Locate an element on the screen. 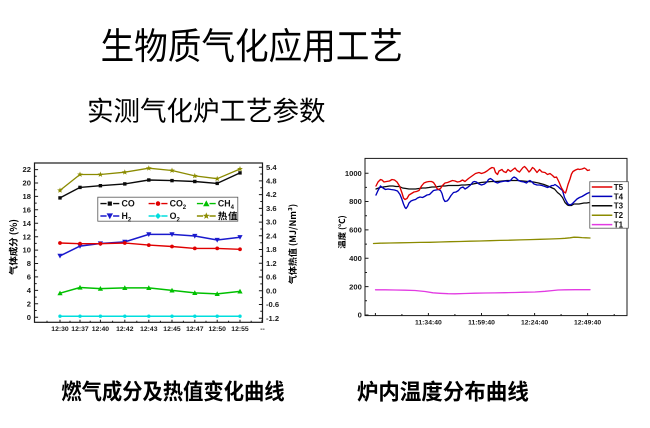 The height and width of the screenshot is (428, 650). svg-text: 22 is located at coordinates (27, 169).